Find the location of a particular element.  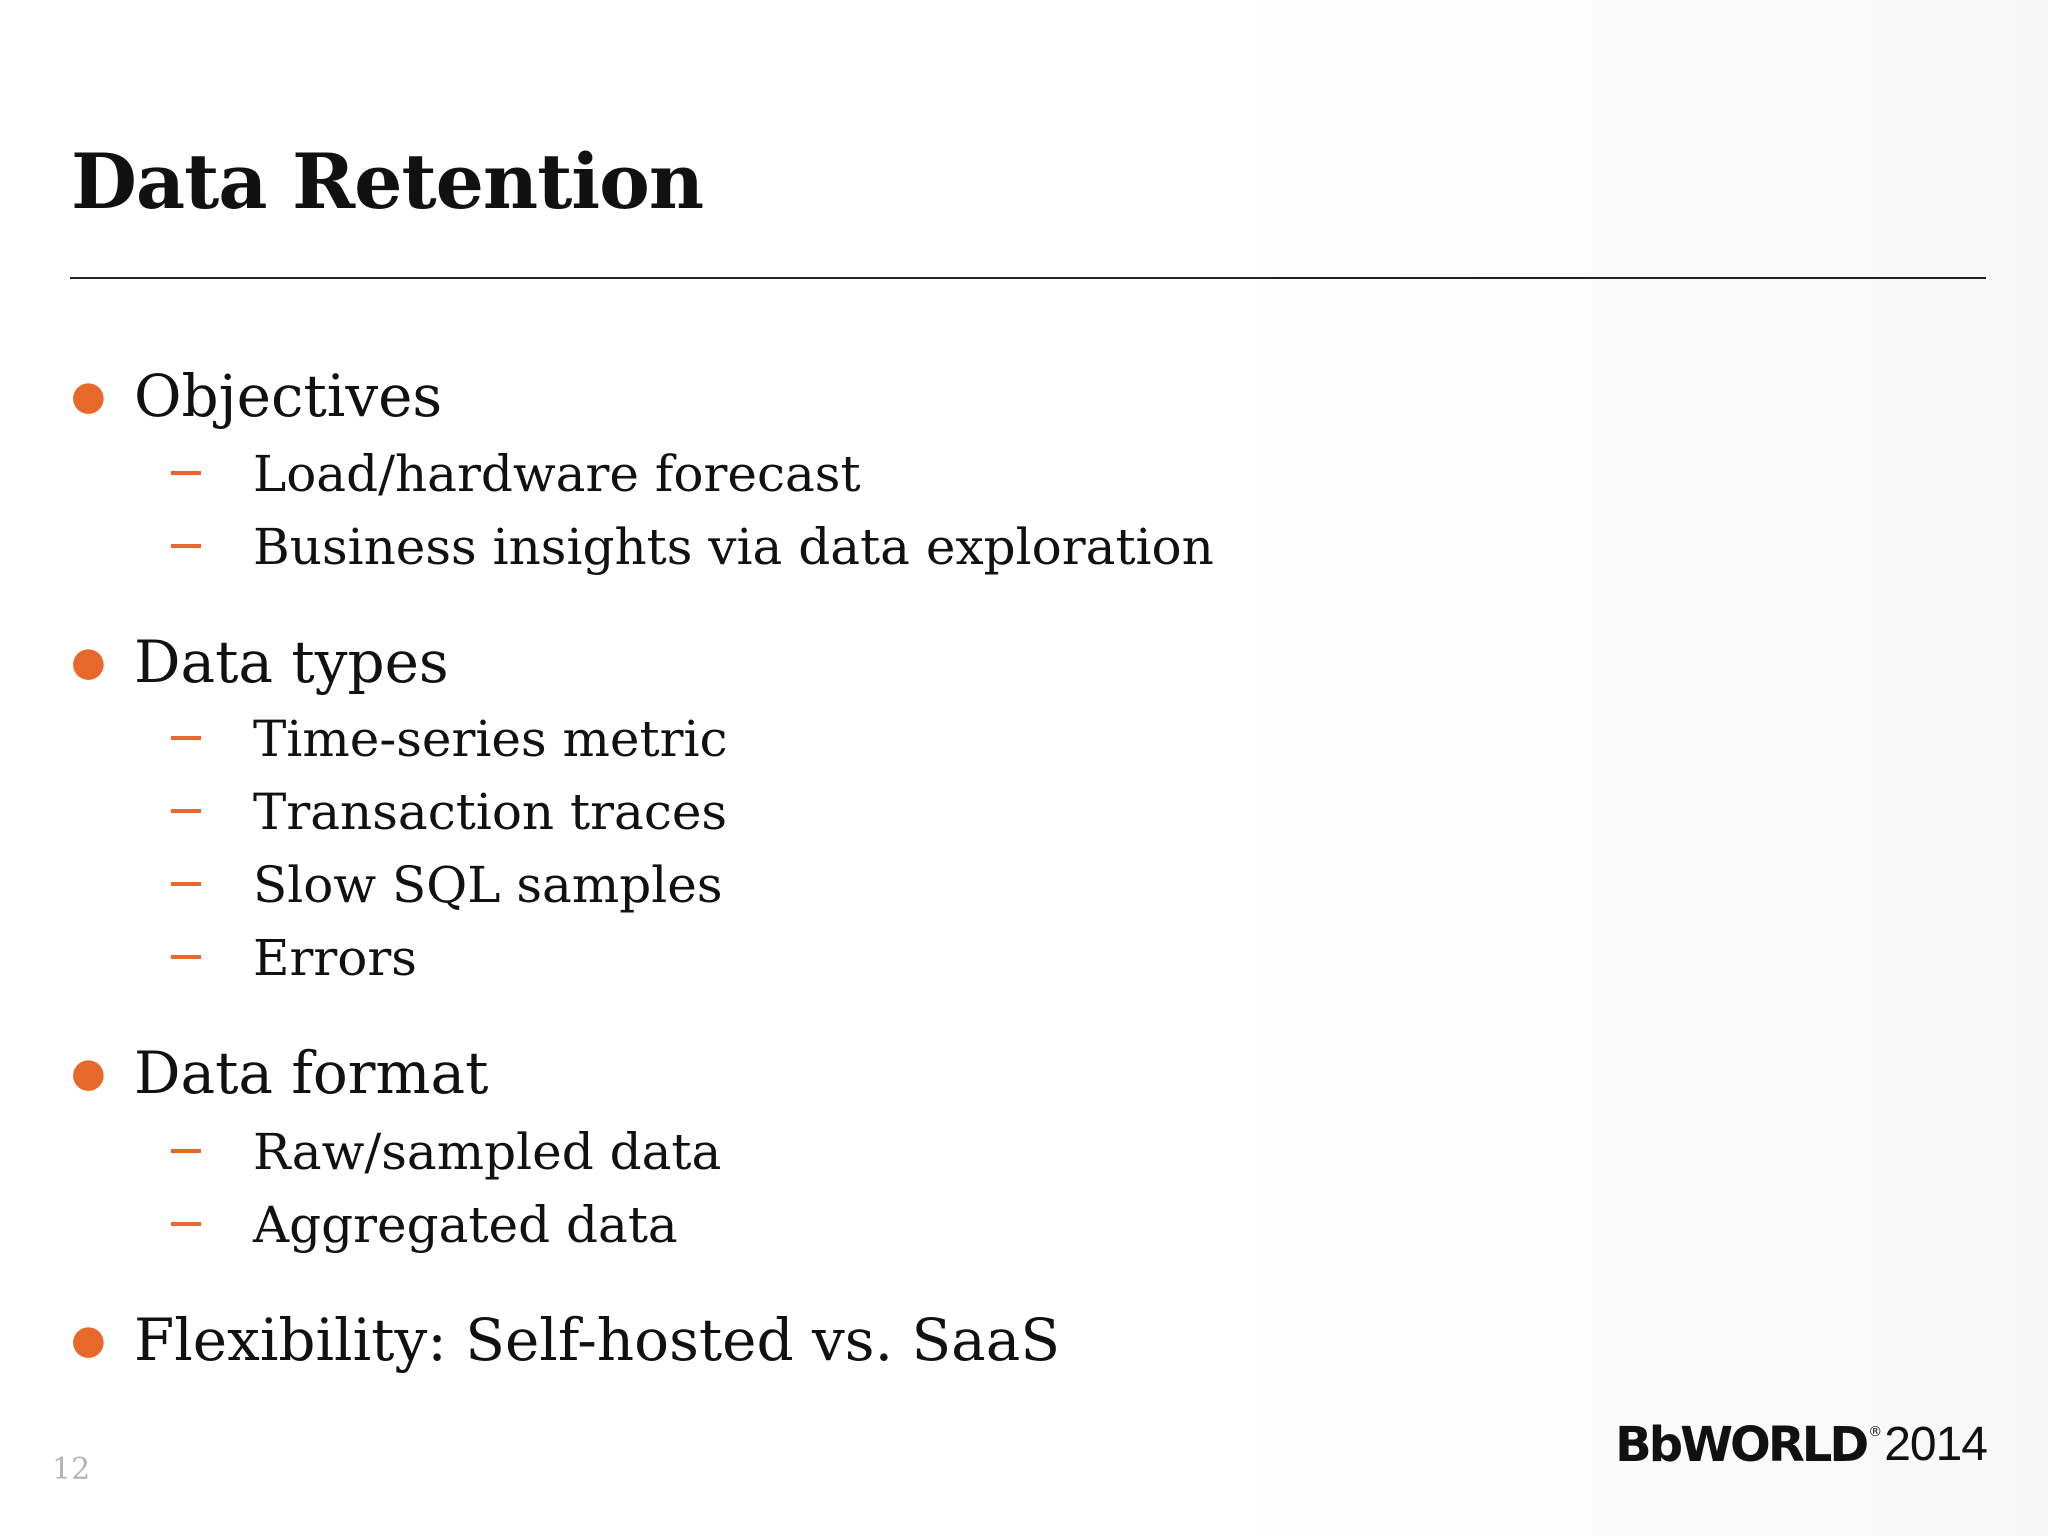

bullet-data-types: ● Data types is located at coordinates (260, 662).